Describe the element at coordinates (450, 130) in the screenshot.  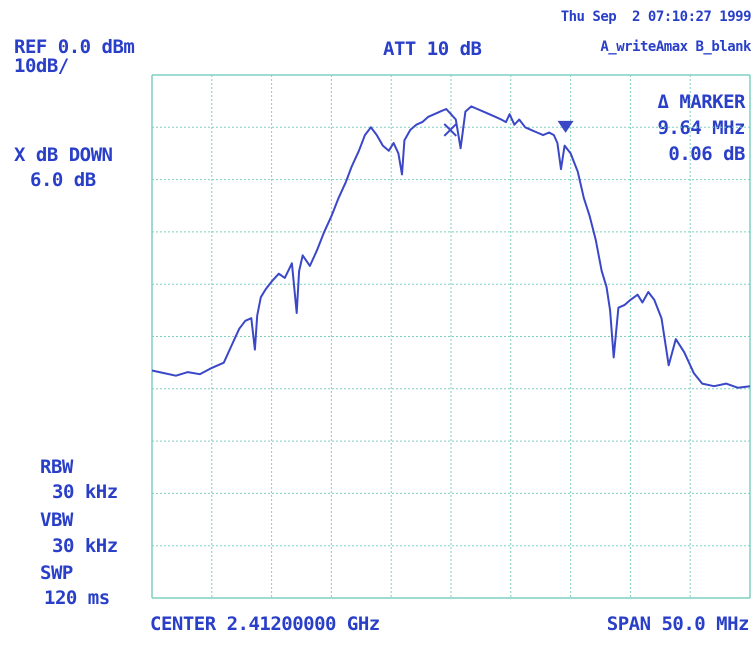
I see `reference-marker` at that location.